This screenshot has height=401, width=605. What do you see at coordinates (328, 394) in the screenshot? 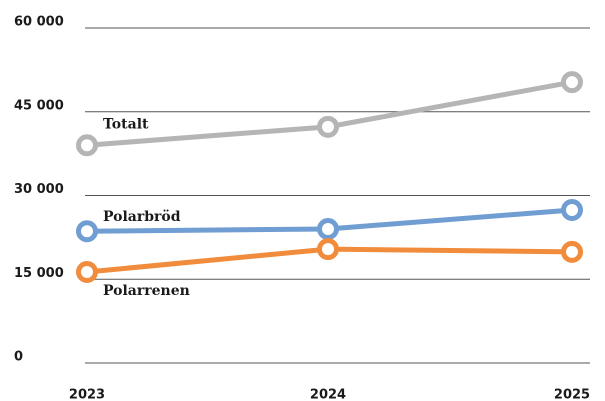
I see `x-tick-label: 2024` at bounding box center [328, 394].